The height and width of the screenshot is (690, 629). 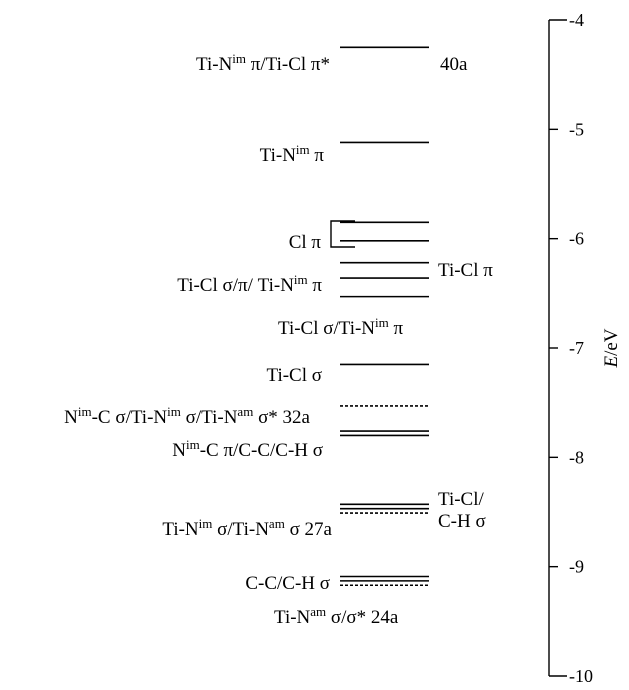 What do you see at coordinates (465, 270) in the screenshot?
I see `label-ti-cl-pi-right: Ti-Cl π` at bounding box center [465, 270].